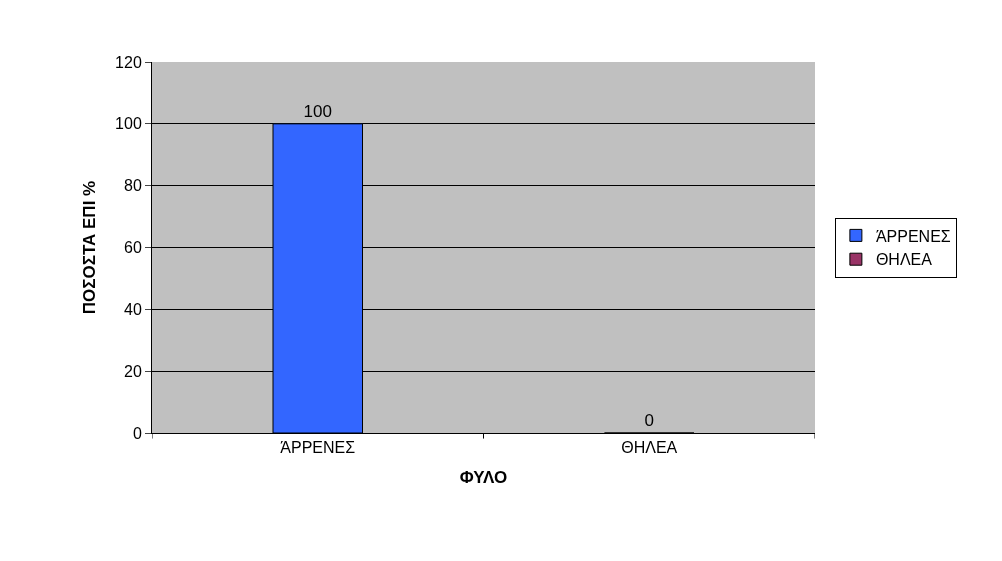 This screenshot has width=1002, height=561. I want to click on y-tick-label: 80, so click(133, 186).